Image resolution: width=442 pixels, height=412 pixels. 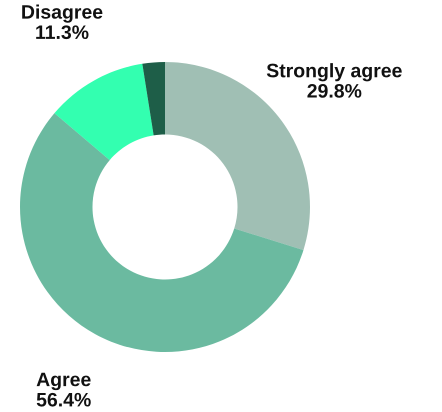 I want to click on data-label: 56.4%, so click(x=63, y=399).